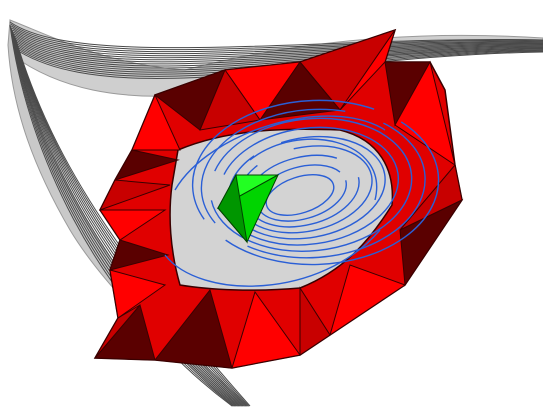 The width and height of the screenshot is (543, 414). What do you see at coordinates (232, 208) in the screenshot?
I see `tetra-face-left` at bounding box center [232, 208].